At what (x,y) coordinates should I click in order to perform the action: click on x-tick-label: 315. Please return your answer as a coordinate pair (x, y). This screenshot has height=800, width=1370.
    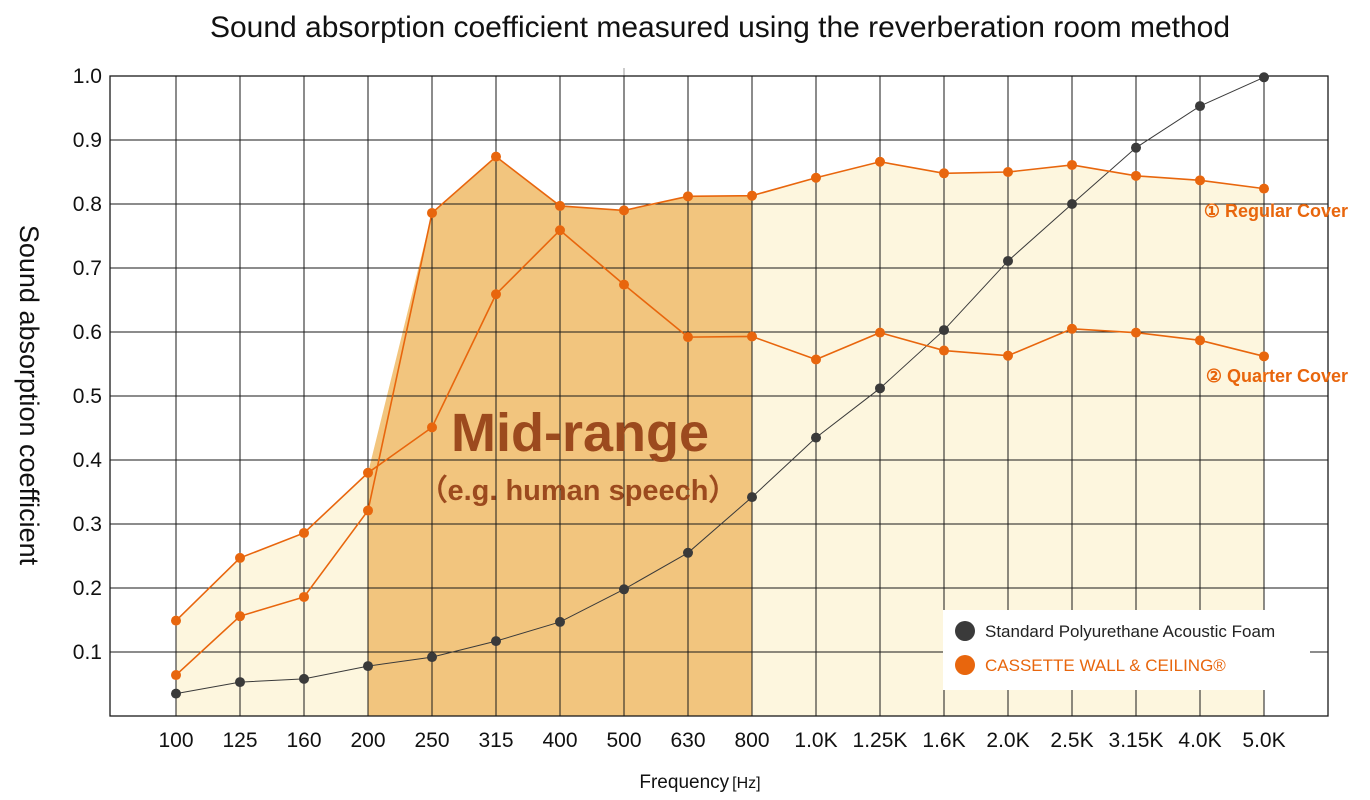
    Looking at the image, I should click on (495, 740).